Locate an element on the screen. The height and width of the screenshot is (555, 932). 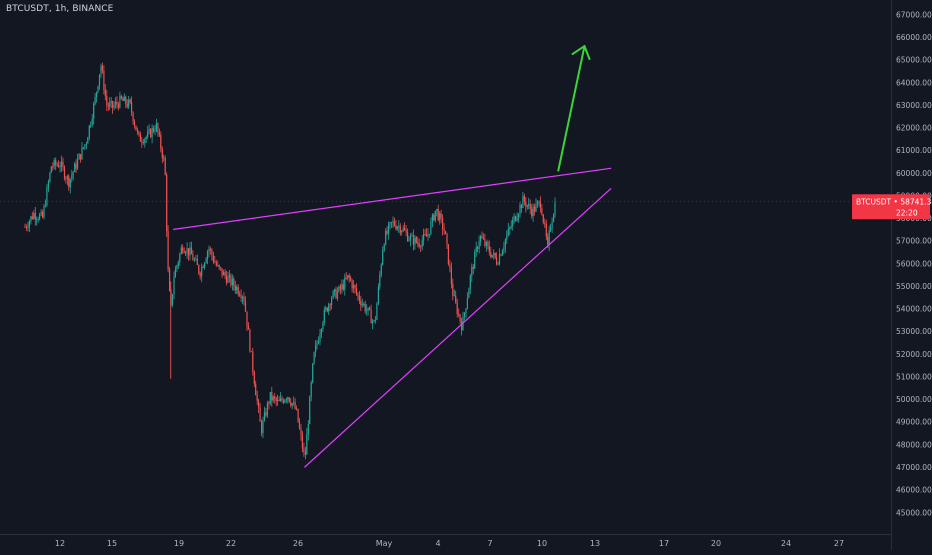
time-tick-label: 20 is located at coordinates (716, 543).